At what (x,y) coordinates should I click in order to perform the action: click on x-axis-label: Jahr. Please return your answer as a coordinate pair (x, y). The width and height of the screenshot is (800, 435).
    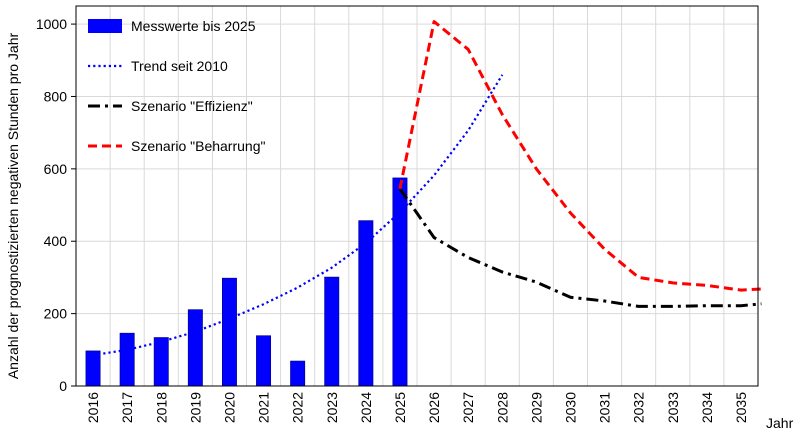
    Looking at the image, I should click on (780, 423).